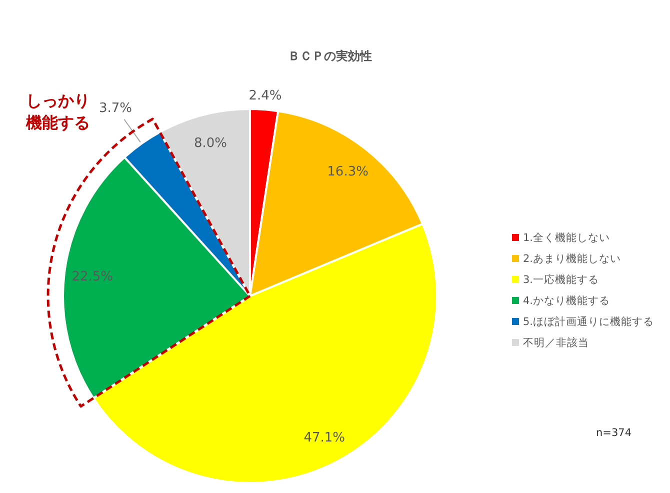 The image size is (670, 493). Describe the element at coordinates (325, 438) in the screenshot. I see `data-label: 47.1%` at that location.